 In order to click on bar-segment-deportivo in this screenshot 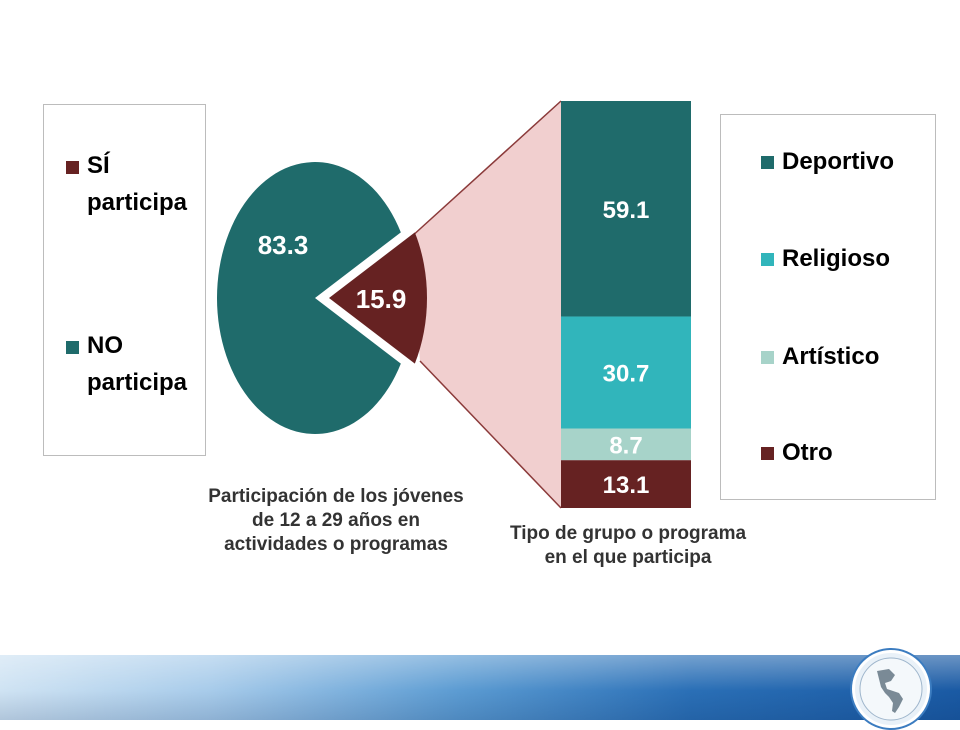, I will do `click(626, 209)`.